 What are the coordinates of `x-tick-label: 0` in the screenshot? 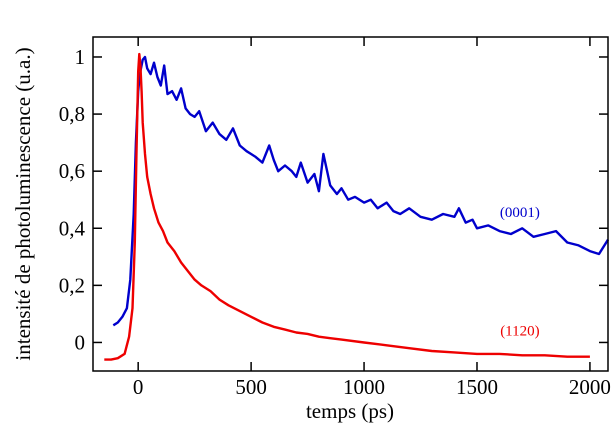 It's located at (138, 387).